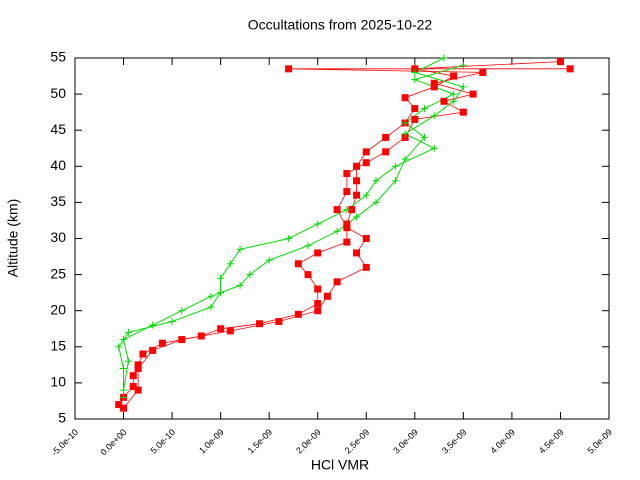 Image resolution: width=640 pixels, height=480 pixels. Describe the element at coordinates (340, 465) in the screenshot. I see `x-axis-label: HCl VMR` at that location.